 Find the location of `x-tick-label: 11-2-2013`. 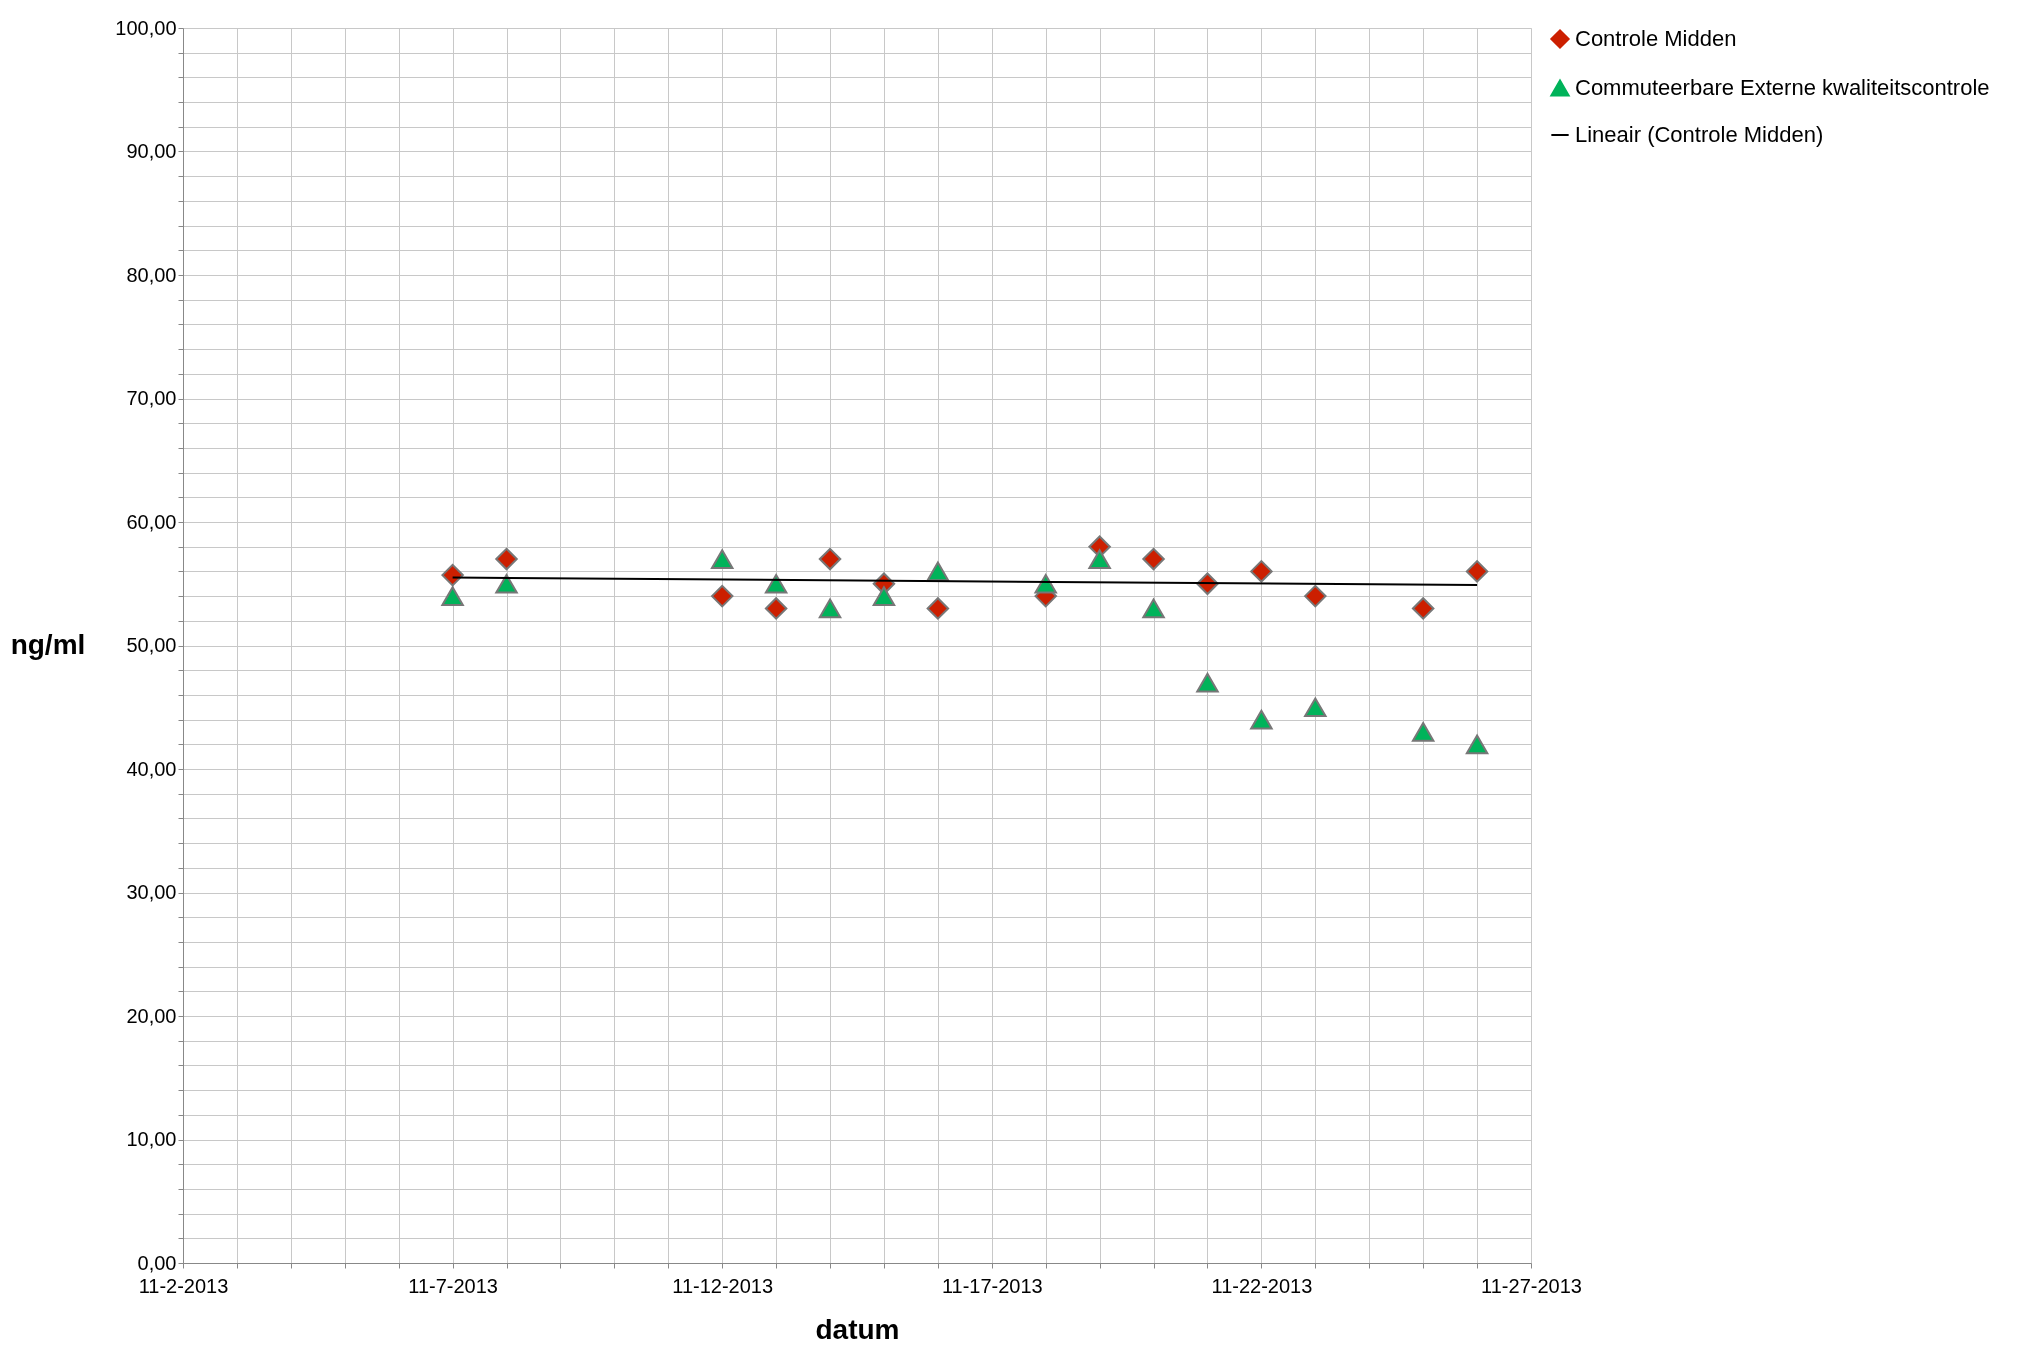

x-tick-label: 11-2-2013 is located at coordinates (183, 1285).